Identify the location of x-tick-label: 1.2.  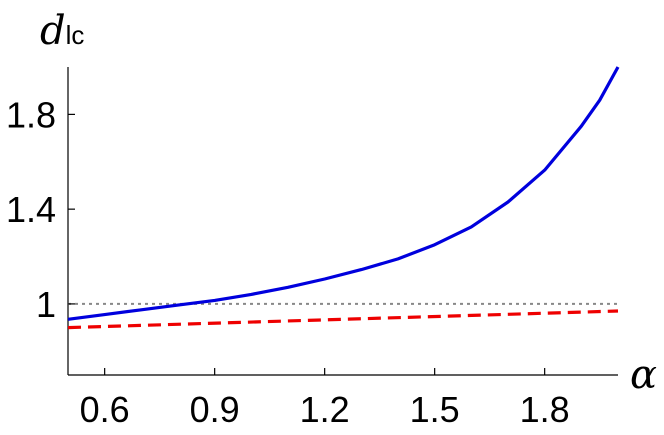
(325, 409).